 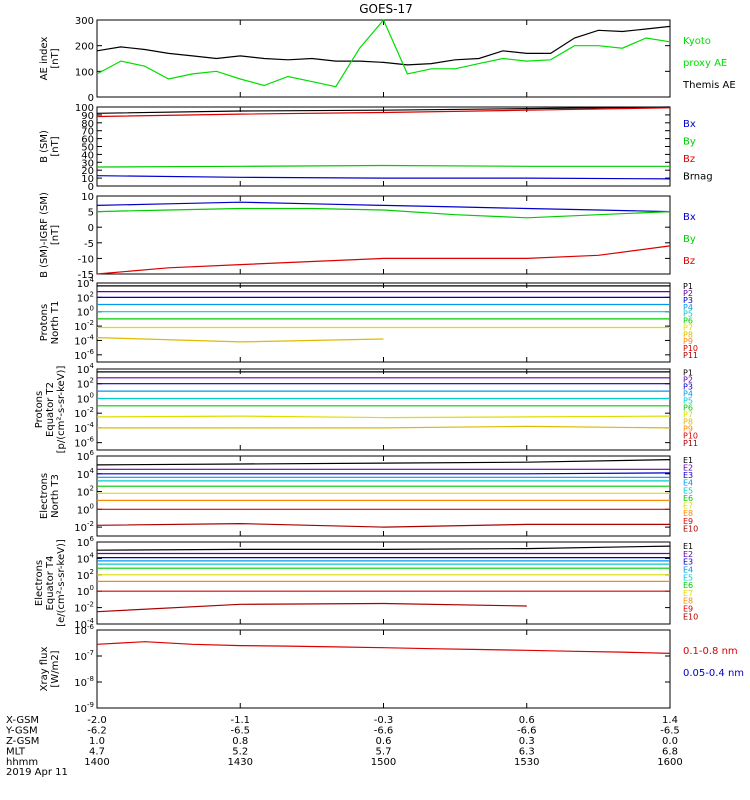 I want to click on legend-item: P11, so click(x=690, y=443).